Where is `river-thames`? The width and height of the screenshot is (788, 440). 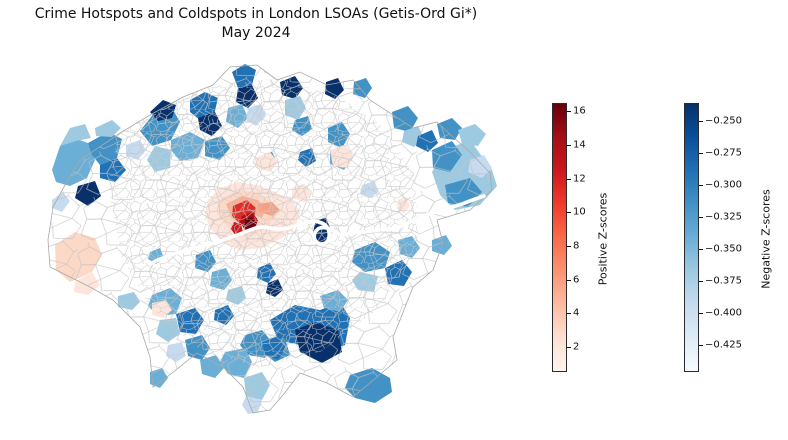 river-thames is located at coordinates (317, 230).